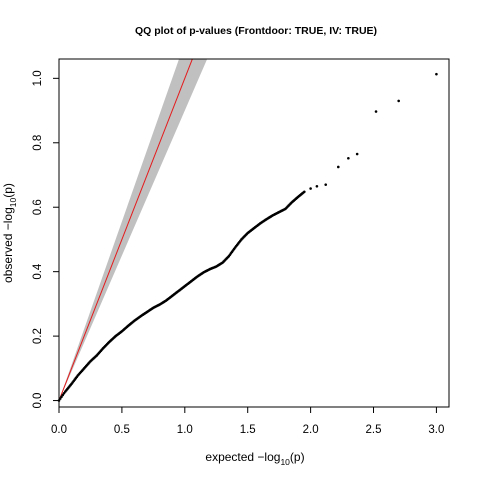 The width and height of the screenshot is (480, 480). What do you see at coordinates (242, 457) in the screenshot?
I see `x-axis-label-prefix: expected −log` at bounding box center [242, 457].